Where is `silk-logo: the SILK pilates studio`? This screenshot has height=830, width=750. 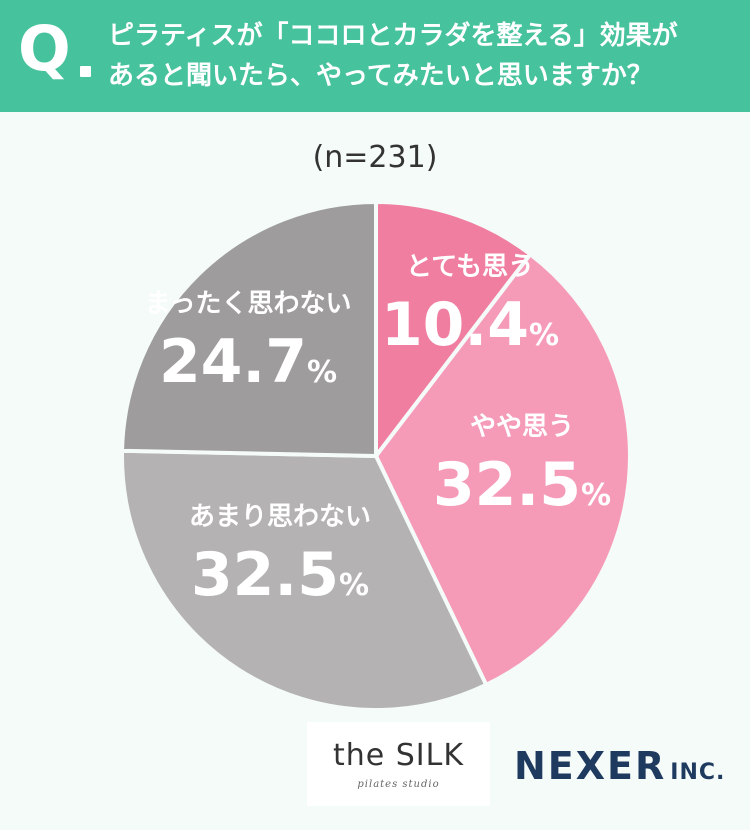 silk-logo: the SILK pilates studio is located at coordinates (398, 764).